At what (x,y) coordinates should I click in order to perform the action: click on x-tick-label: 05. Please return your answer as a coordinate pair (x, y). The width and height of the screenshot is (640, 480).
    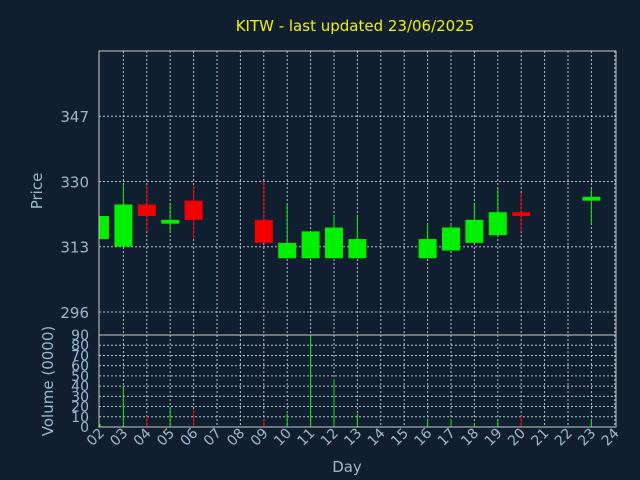
    Looking at the image, I should click on (166, 438).